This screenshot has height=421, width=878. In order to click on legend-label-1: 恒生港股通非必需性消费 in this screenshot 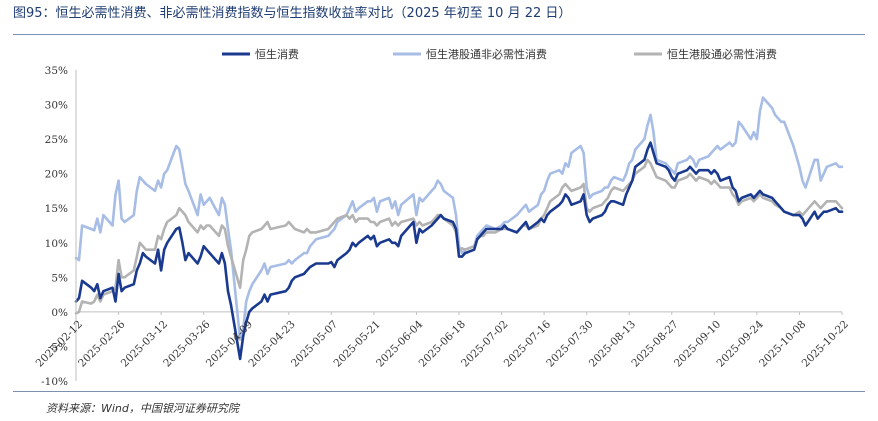, I will do `click(486, 54)`.